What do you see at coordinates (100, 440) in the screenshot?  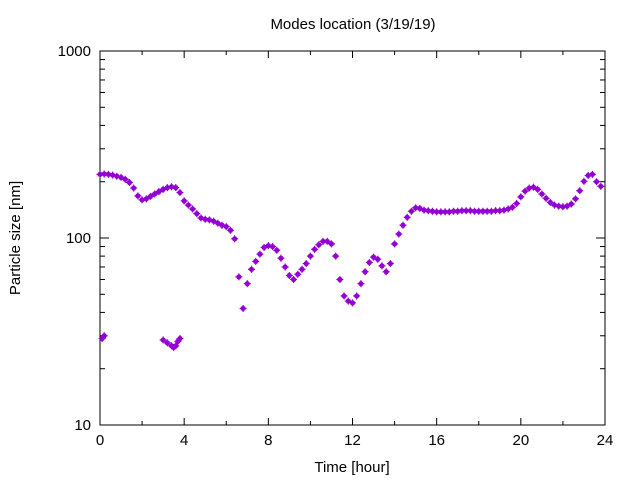 I see `x-tick-label: 0` at bounding box center [100, 440].